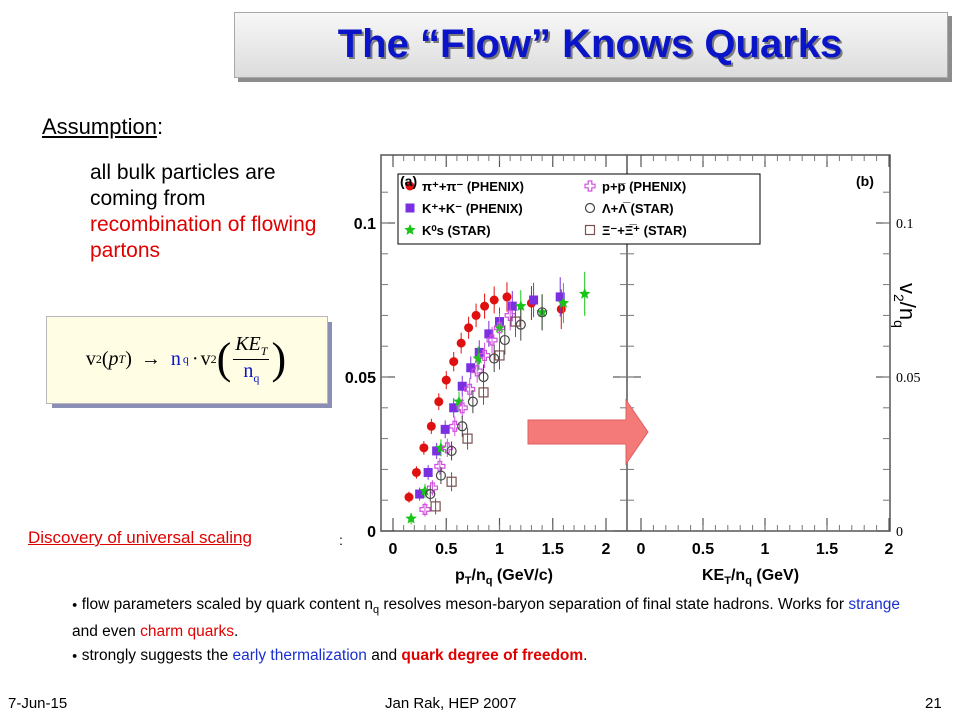 The height and width of the screenshot is (720, 960). What do you see at coordinates (905, 305) in the screenshot?
I see `right-y-axis-title: v2/nq` at bounding box center [905, 305].